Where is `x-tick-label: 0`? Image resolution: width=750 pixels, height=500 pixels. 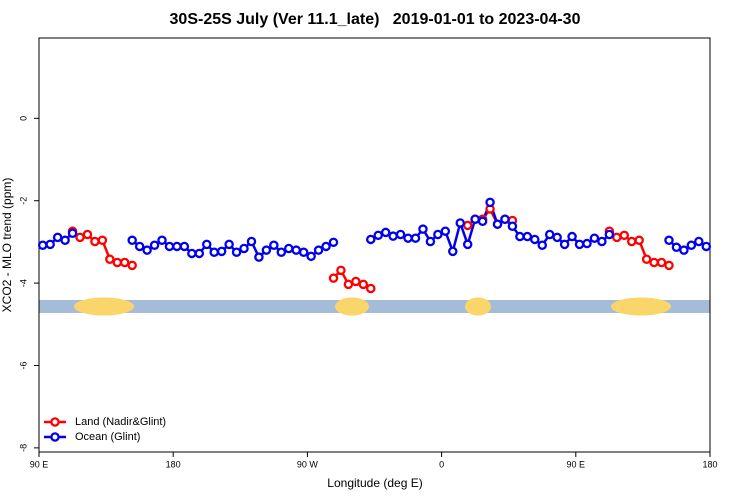
x-tick-label: 0 is located at coordinates (441, 464).